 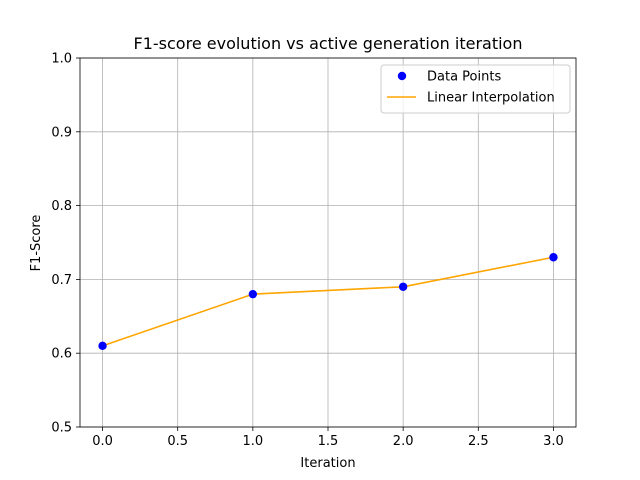 What do you see at coordinates (328, 441) in the screenshot?
I see `x-tick-label: 1.5` at bounding box center [328, 441].